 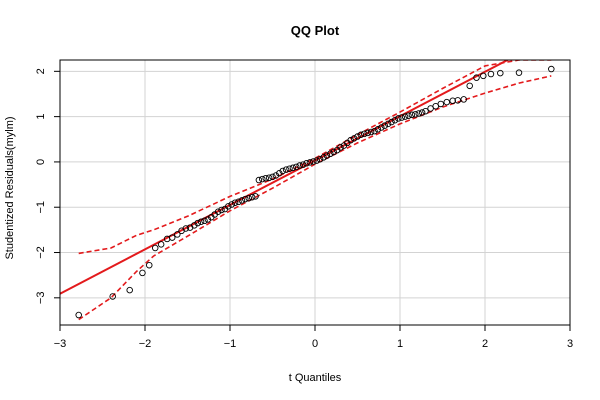 What do you see at coordinates (145, 344) in the screenshot?
I see `x-tick-label: −2` at bounding box center [145, 344].